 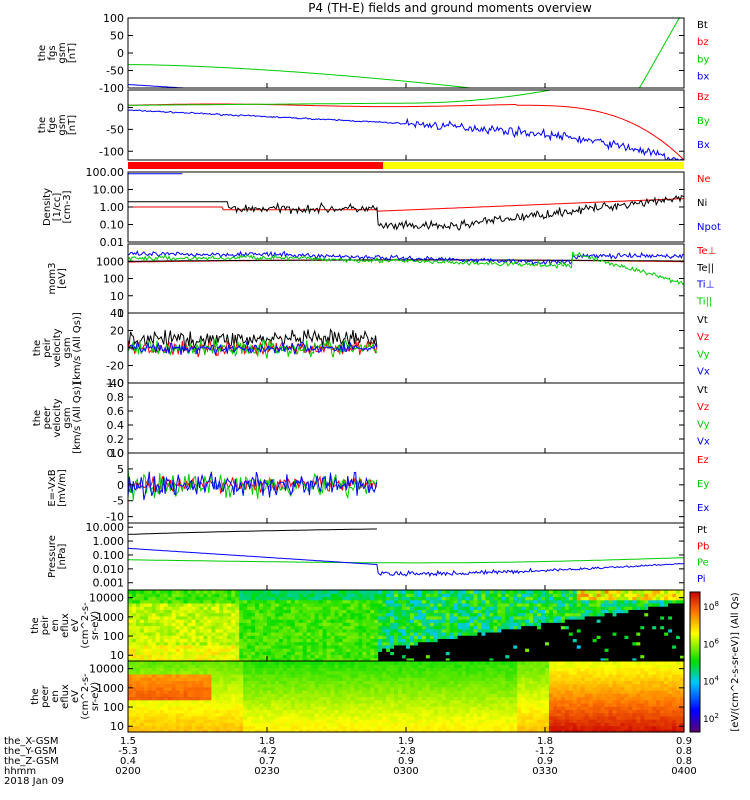 I want to click on density-legend-Npot: Npot, so click(x=709, y=227).